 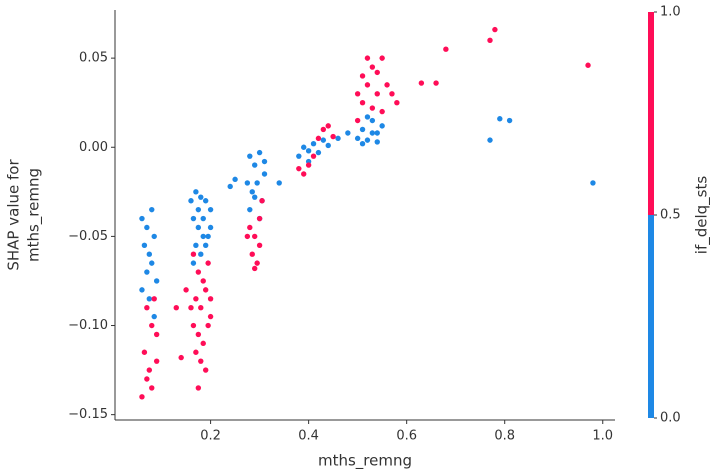 What do you see at coordinates (702, 215) in the screenshot?
I see `colorbar-label: if_delq_sts` at bounding box center [702, 215].